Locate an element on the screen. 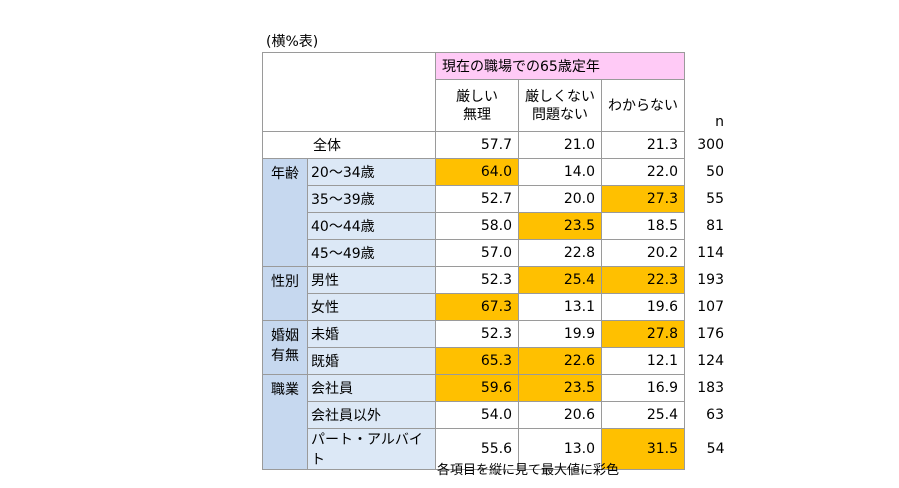 Image resolution: width=899 pixels, height=488 pixels. row-label: 35～39歳 is located at coordinates (371, 199).